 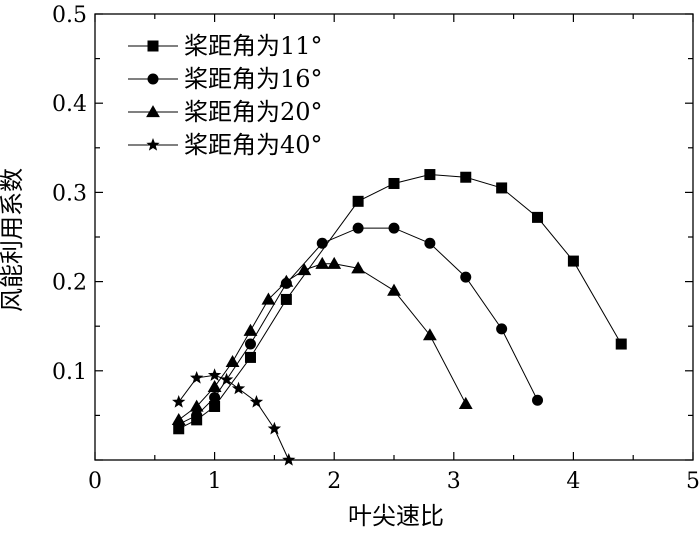 I want to click on y-tick-label: 0.1, so click(x=69, y=372).